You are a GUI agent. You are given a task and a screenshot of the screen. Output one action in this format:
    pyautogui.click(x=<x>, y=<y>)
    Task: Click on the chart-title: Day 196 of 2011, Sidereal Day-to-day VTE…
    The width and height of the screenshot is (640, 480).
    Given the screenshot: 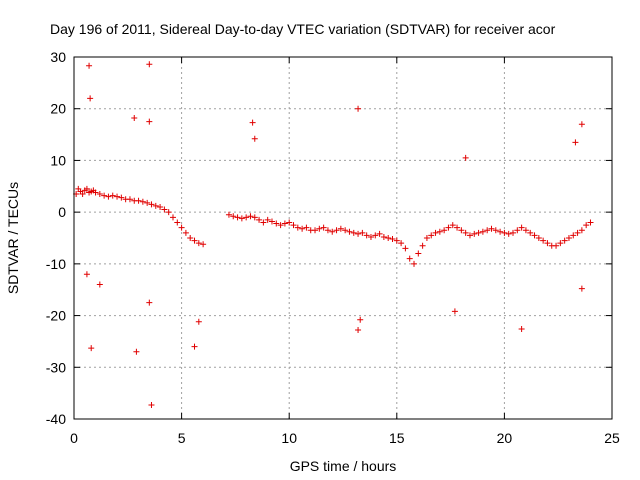 What is the action you would take?
    pyautogui.click(x=303, y=29)
    